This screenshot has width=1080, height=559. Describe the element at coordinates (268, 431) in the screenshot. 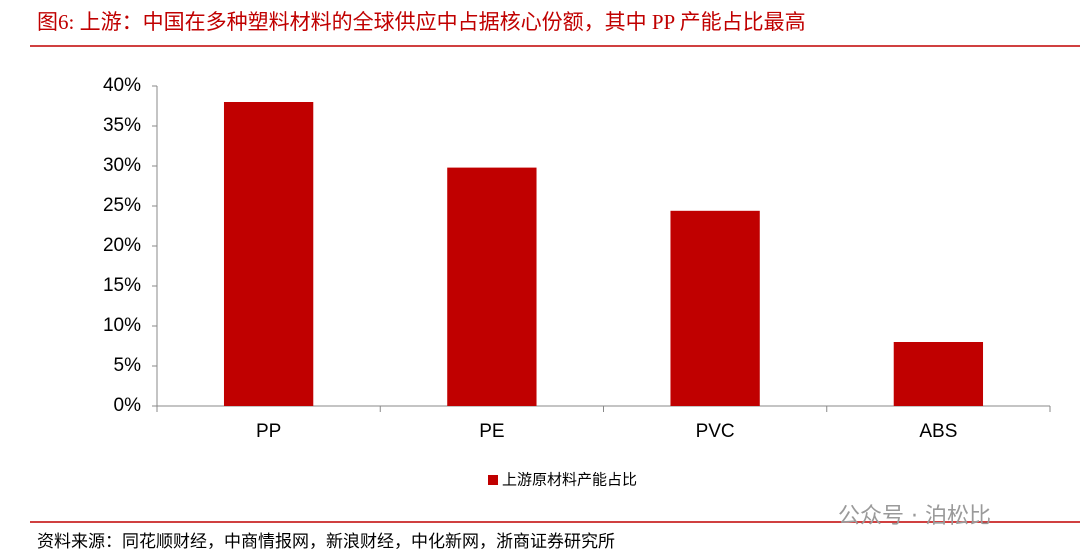

I see `x-tick-label: PP` at that location.